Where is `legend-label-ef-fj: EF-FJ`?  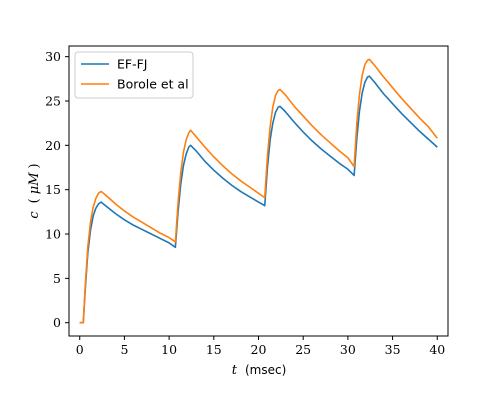 legend-label-ef-fj: EF-FJ is located at coordinates (132, 64).